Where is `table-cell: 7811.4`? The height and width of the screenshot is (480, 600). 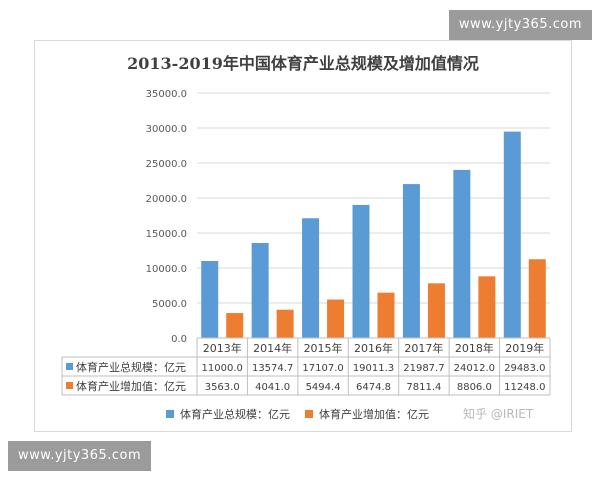 table-cell: 7811.4 is located at coordinates (423, 387).